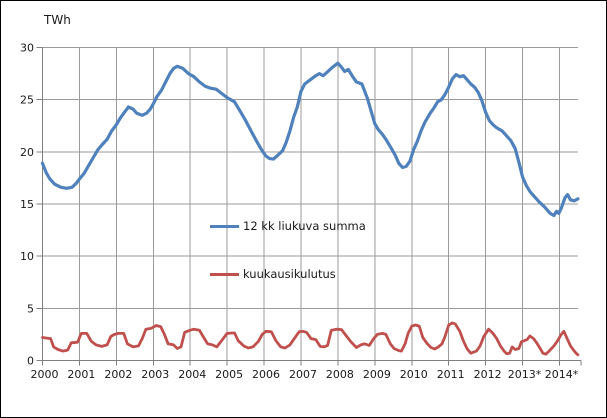 The image size is (607, 418). I want to click on y-tick-label: 25, so click(27, 100).